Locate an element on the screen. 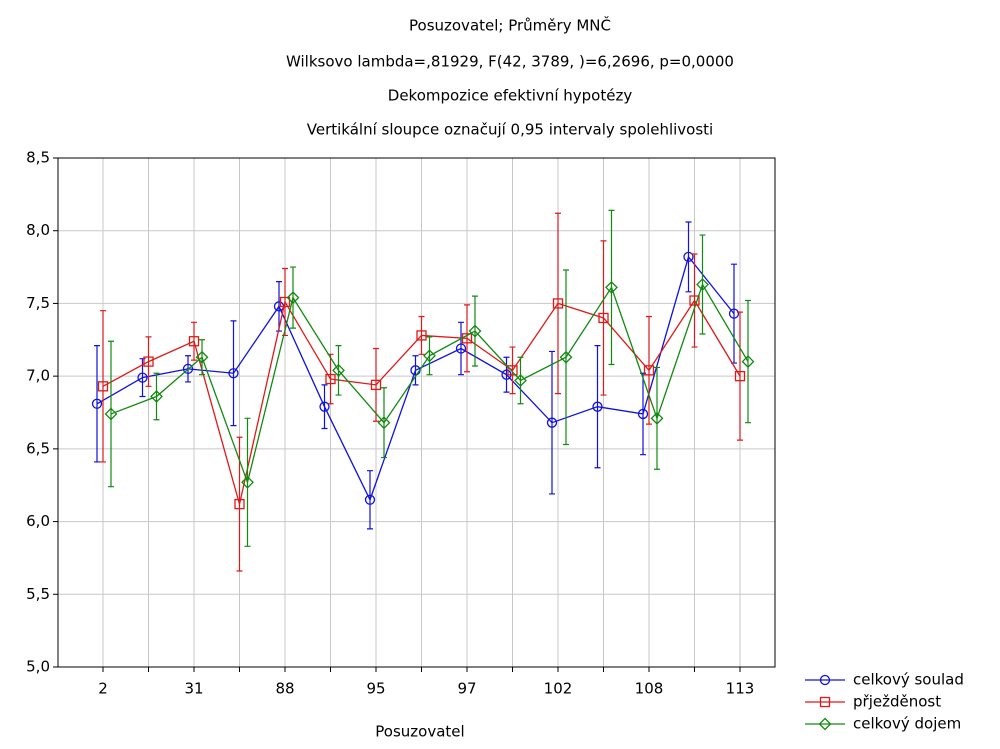 Image resolution: width=1000 pixels, height=749 pixels. y-tick-label: 8,0 is located at coordinates (38, 230).